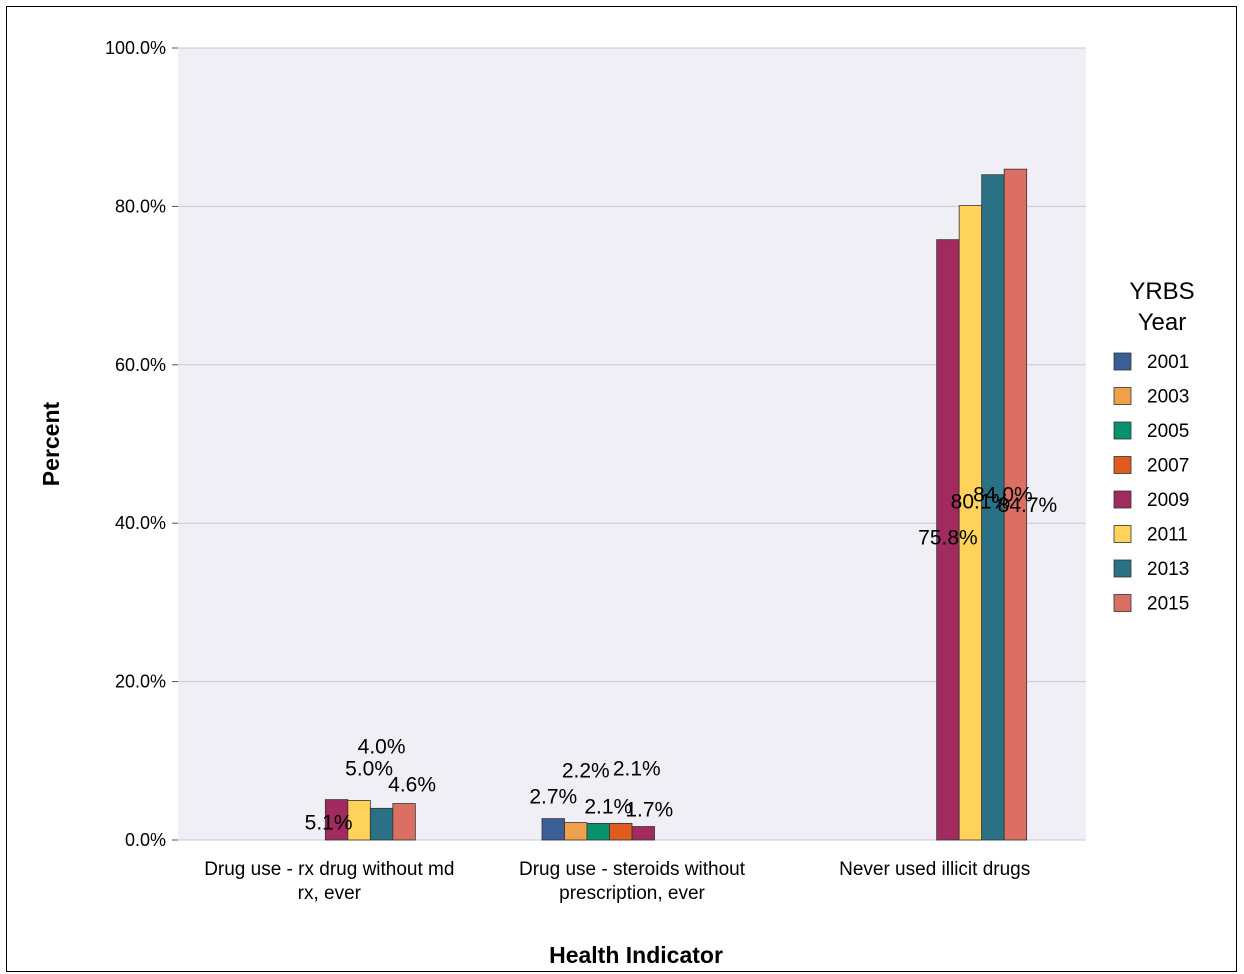  What do you see at coordinates (1168, 466) in the screenshot?
I see `legend-label: 2007` at bounding box center [1168, 466].